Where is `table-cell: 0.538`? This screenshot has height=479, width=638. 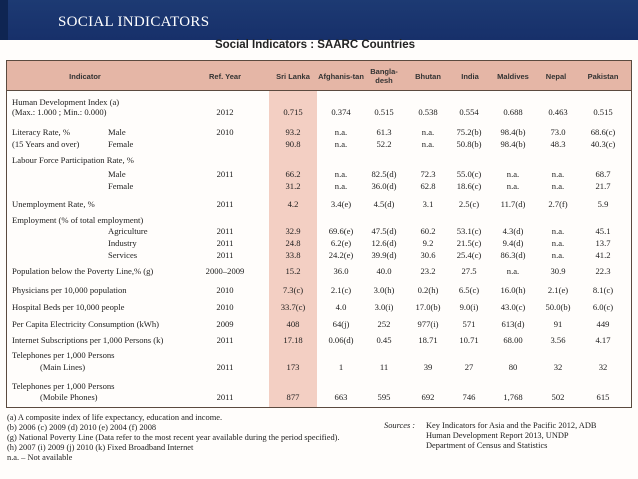 table-cell: 0.538 is located at coordinates (428, 112).